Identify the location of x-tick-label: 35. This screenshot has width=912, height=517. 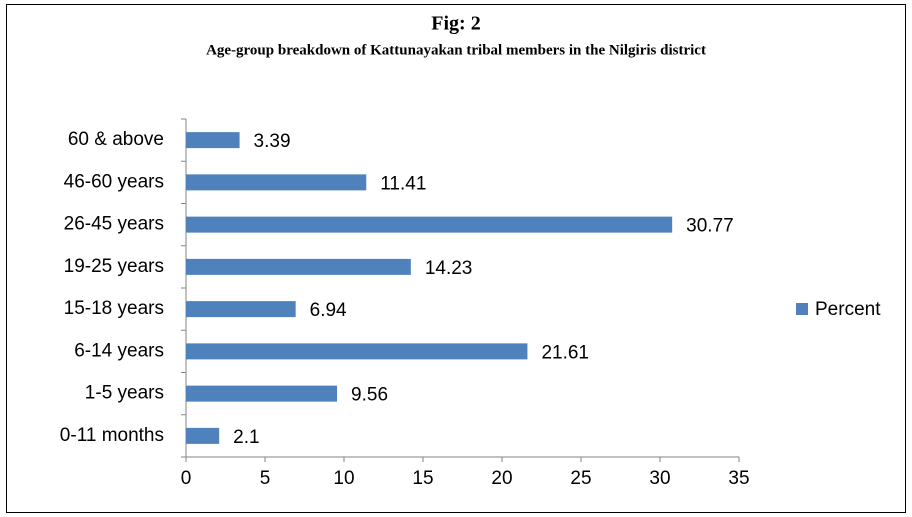
(738, 478).